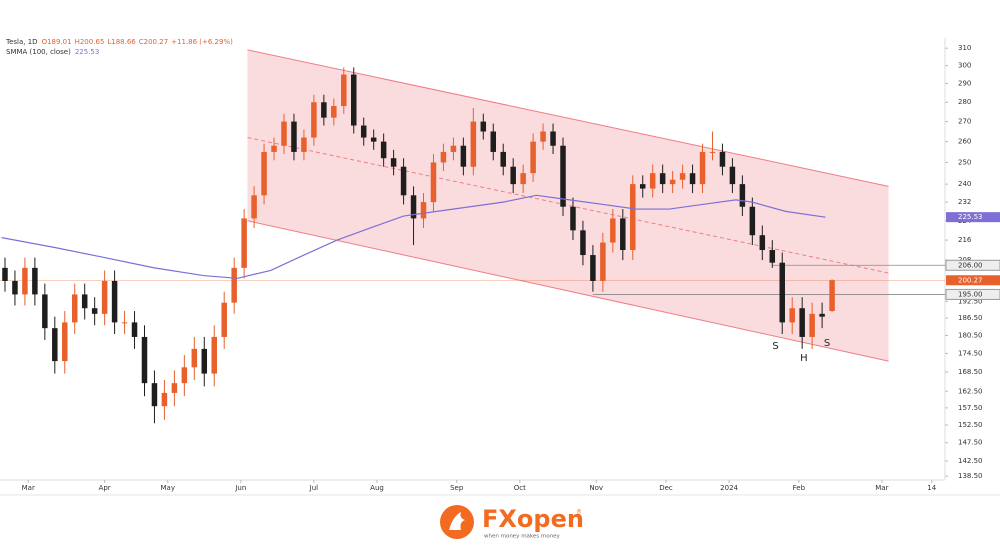  I want to click on y-tick-label: 250, so click(964, 162).